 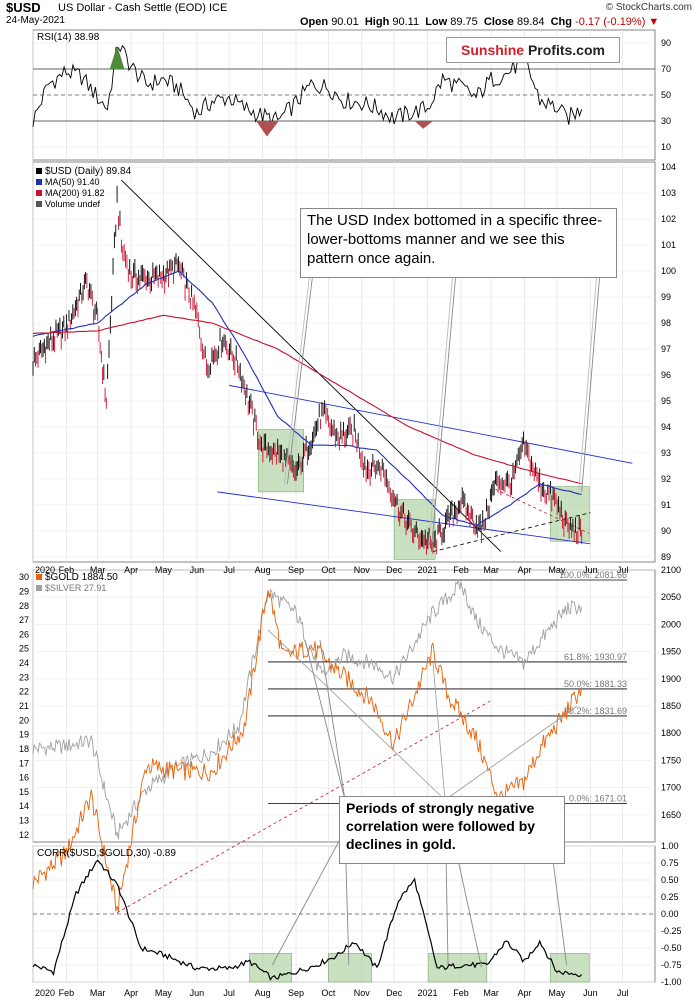 I want to click on channel-top-line, so click(x=431, y=424).